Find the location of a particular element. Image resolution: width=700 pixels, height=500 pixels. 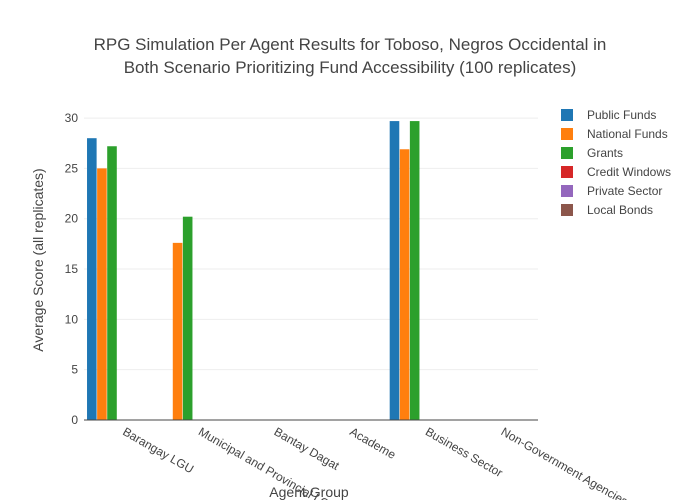

y-tick-label: 10 is located at coordinates (72, 319).